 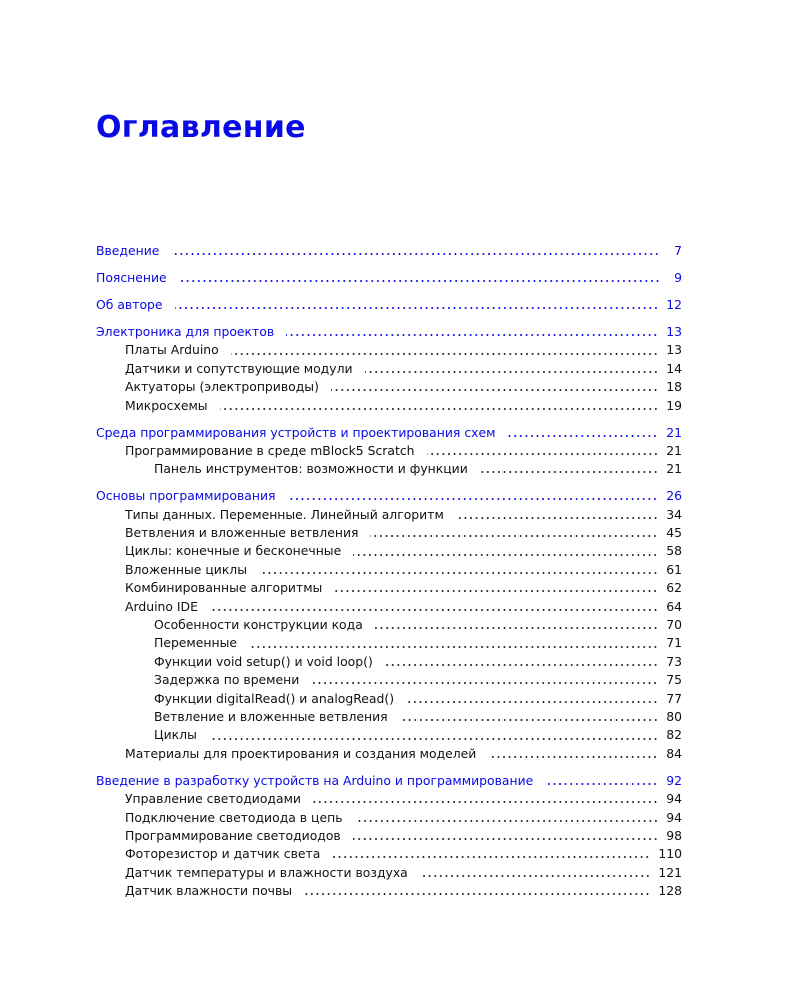 I want to click on toc-entry: Датчик влажности почвы 128, so click(x=389, y=891).